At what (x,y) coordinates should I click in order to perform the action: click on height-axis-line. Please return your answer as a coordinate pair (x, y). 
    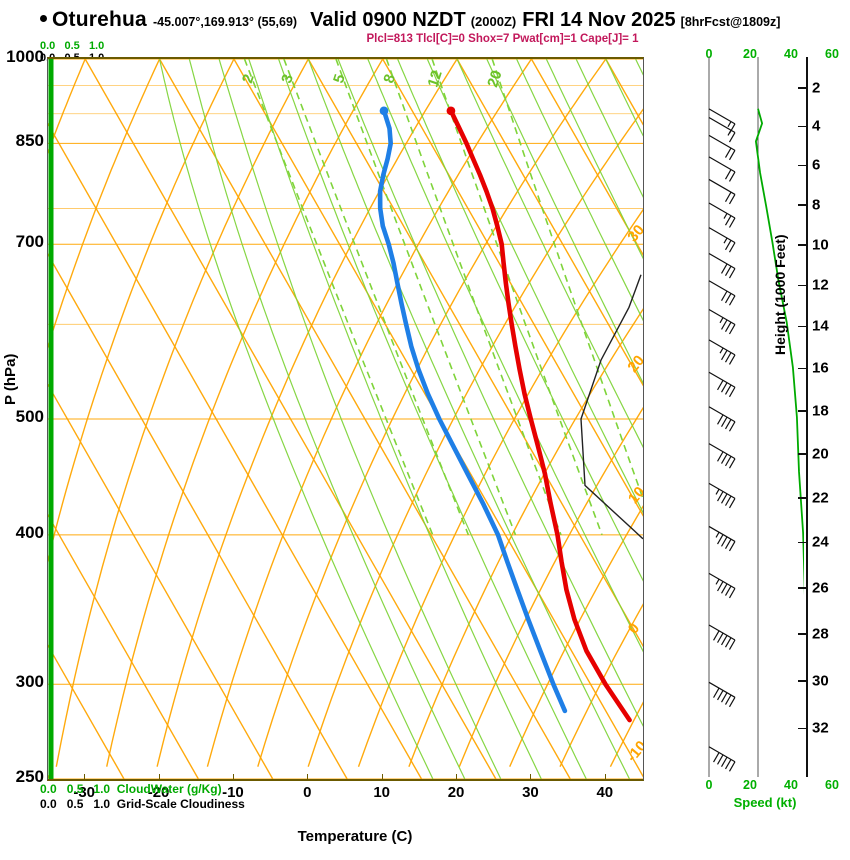
    Looking at the image, I should click on (807, 417).